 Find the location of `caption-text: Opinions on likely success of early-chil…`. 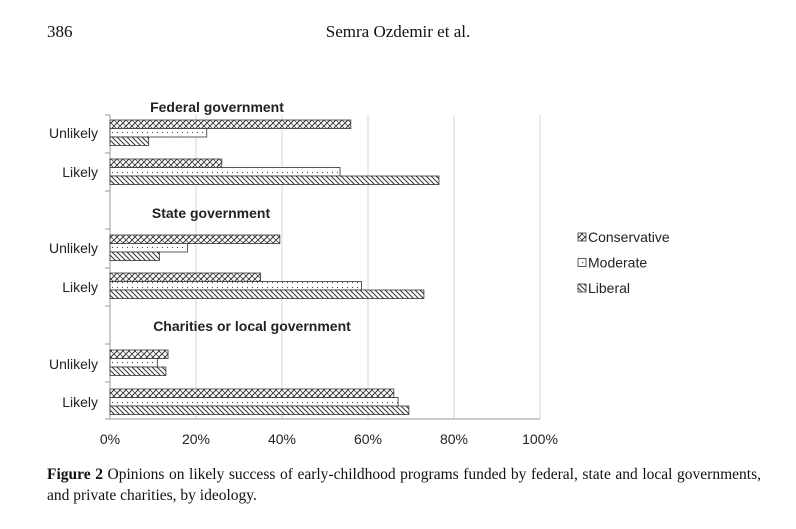

caption-text: Opinions on likely success of early-chil… is located at coordinates (404, 485).